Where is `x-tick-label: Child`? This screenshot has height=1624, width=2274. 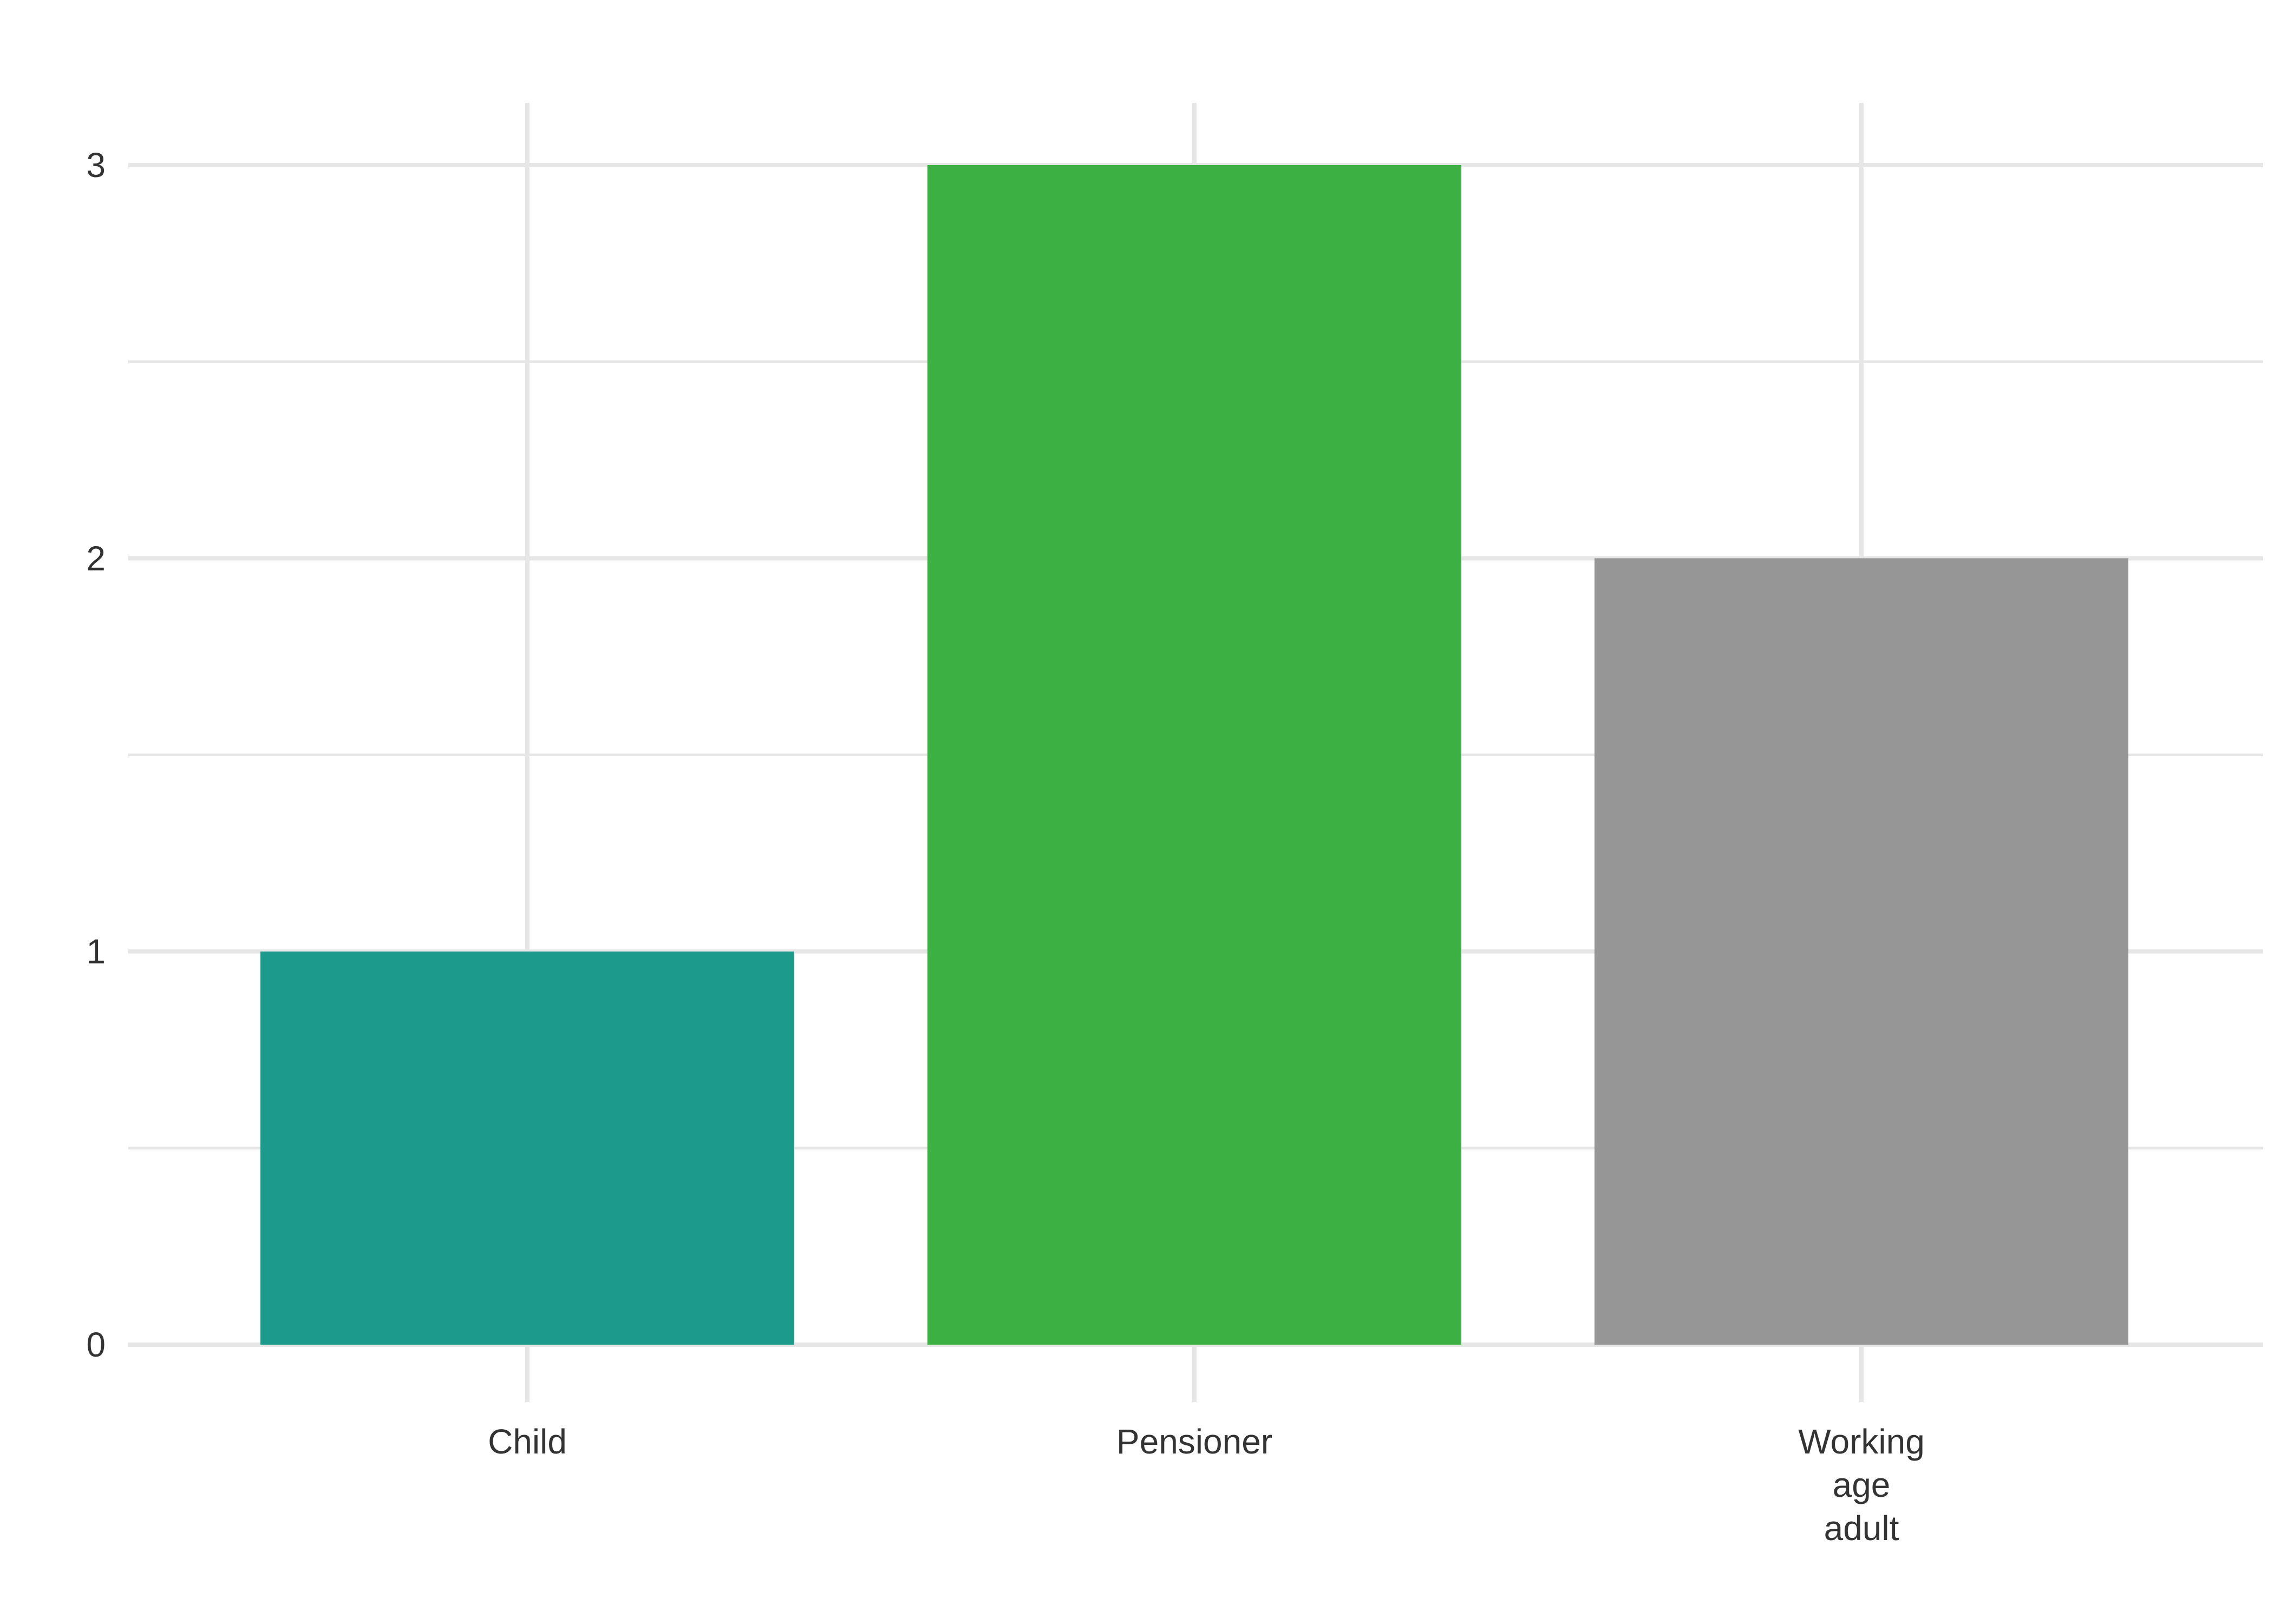
x-tick-label: Child is located at coordinates (528, 1441).